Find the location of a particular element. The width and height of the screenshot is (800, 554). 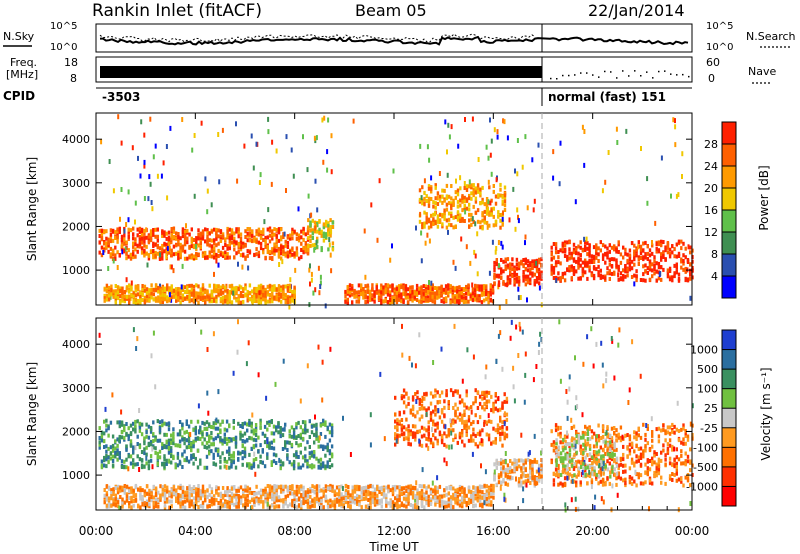

cpid-row: CPID -3503 normal (fast) 151 is located at coordinates (347, 96).